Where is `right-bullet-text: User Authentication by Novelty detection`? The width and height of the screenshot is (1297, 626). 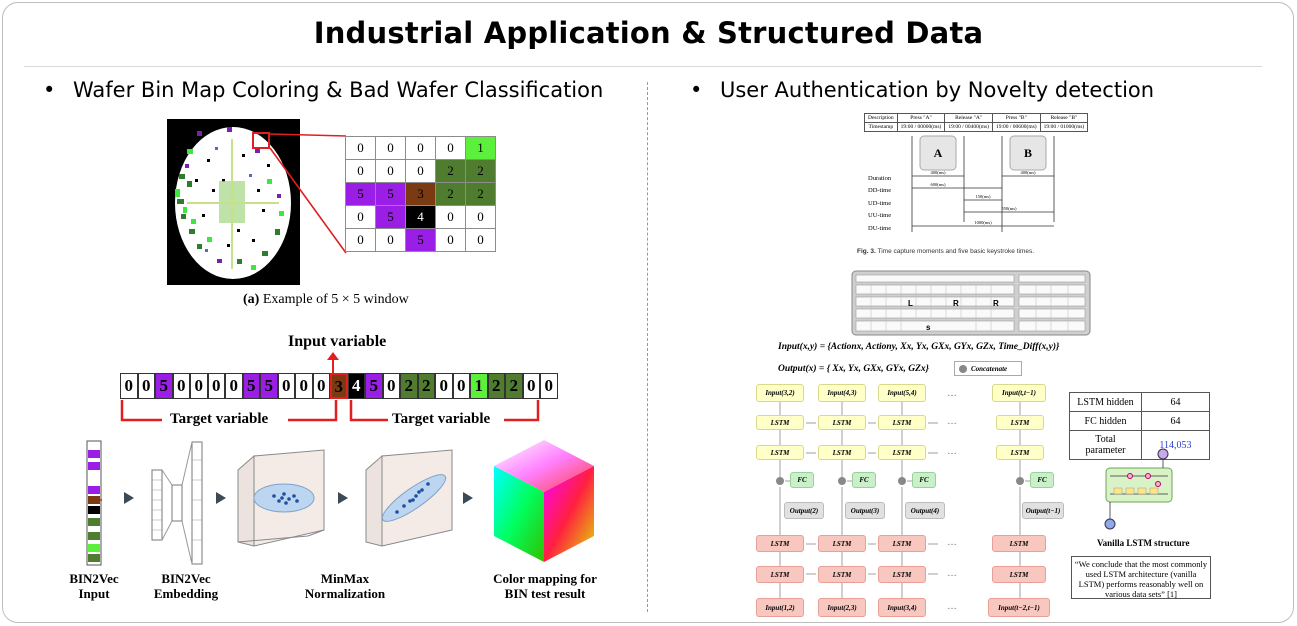
right-bullet-text: User Authentication by Novelty detection is located at coordinates (937, 90).